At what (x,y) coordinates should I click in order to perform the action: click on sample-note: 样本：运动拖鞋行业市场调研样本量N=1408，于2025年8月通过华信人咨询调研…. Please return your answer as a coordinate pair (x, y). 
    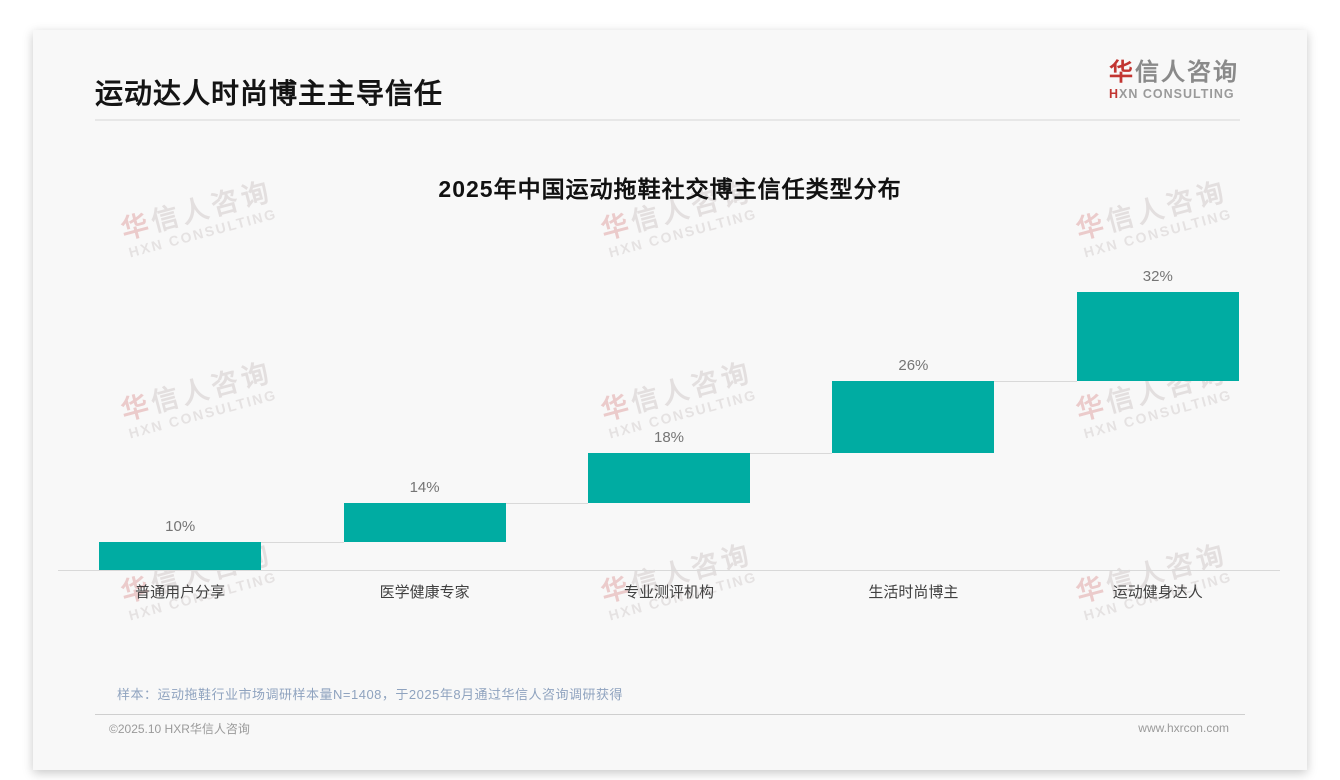
    Looking at the image, I should click on (370, 694).